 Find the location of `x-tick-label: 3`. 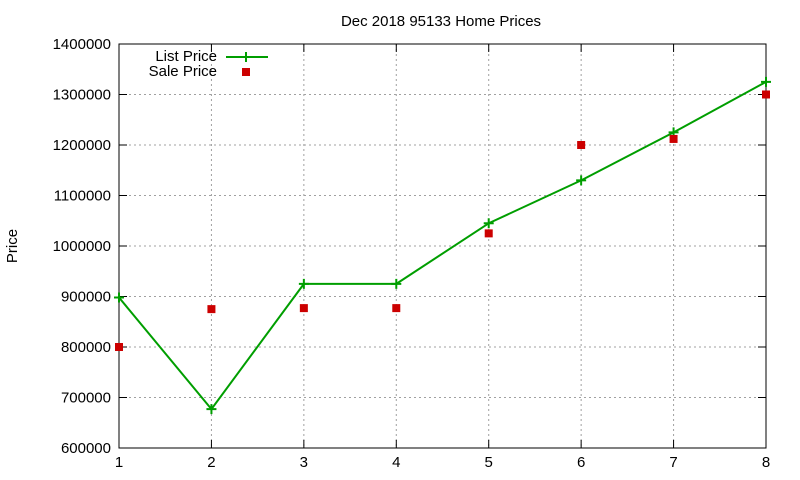

x-tick-label: 3 is located at coordinates (304, 462).